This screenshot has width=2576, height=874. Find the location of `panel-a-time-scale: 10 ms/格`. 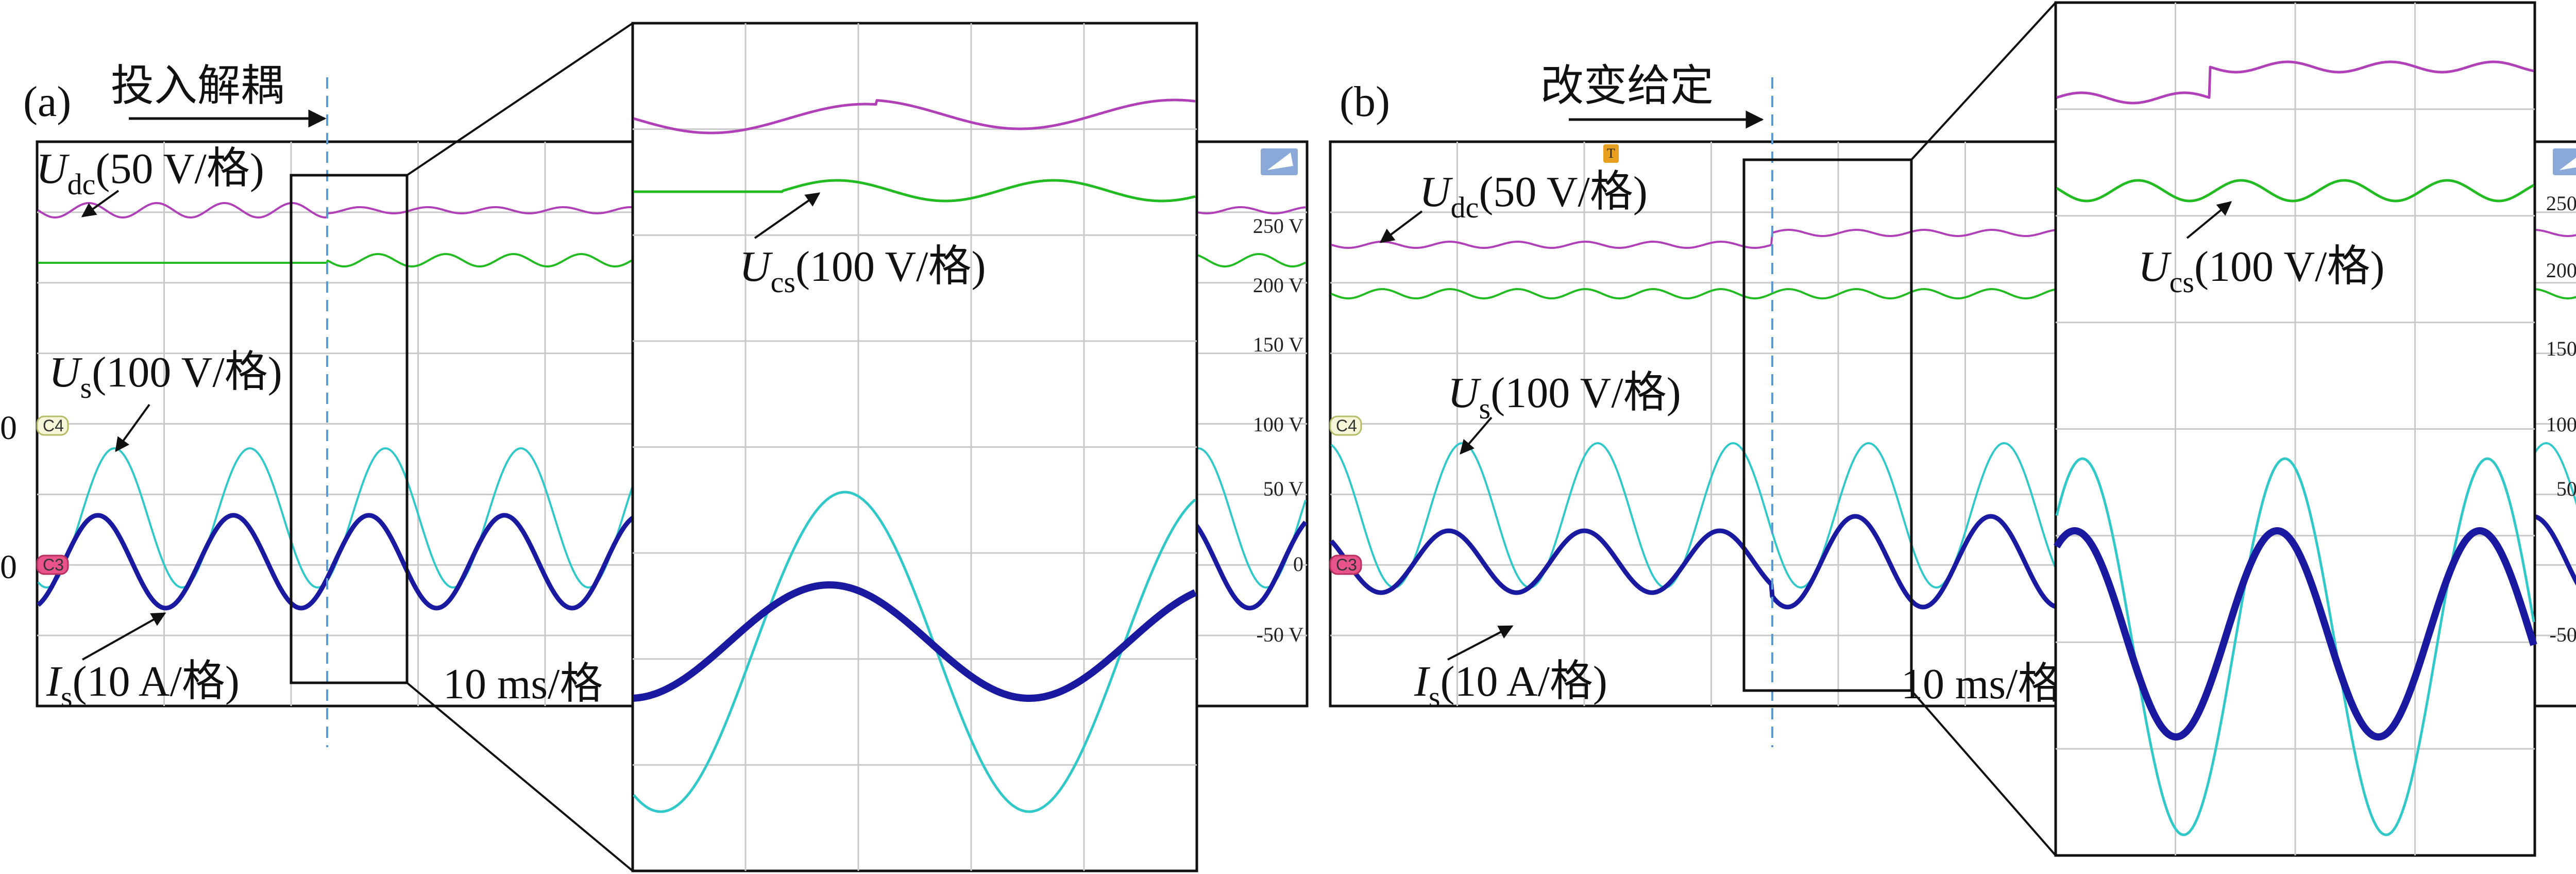

panel-a-time-scale: 10 ms/格 is located at coordinates (523, 684).